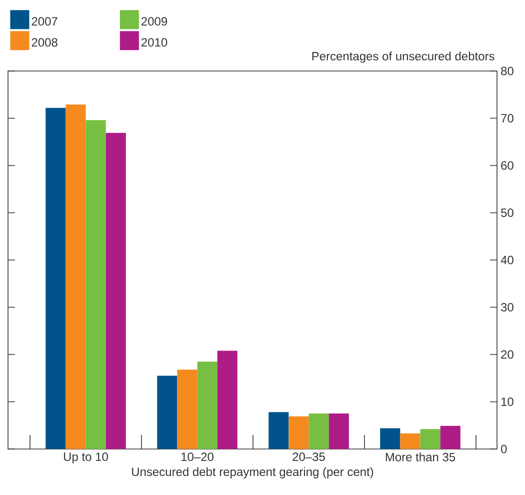 The width and height of the screenshot is (525, 495). I want to click on legend-label: 2010, so click(155, 42).